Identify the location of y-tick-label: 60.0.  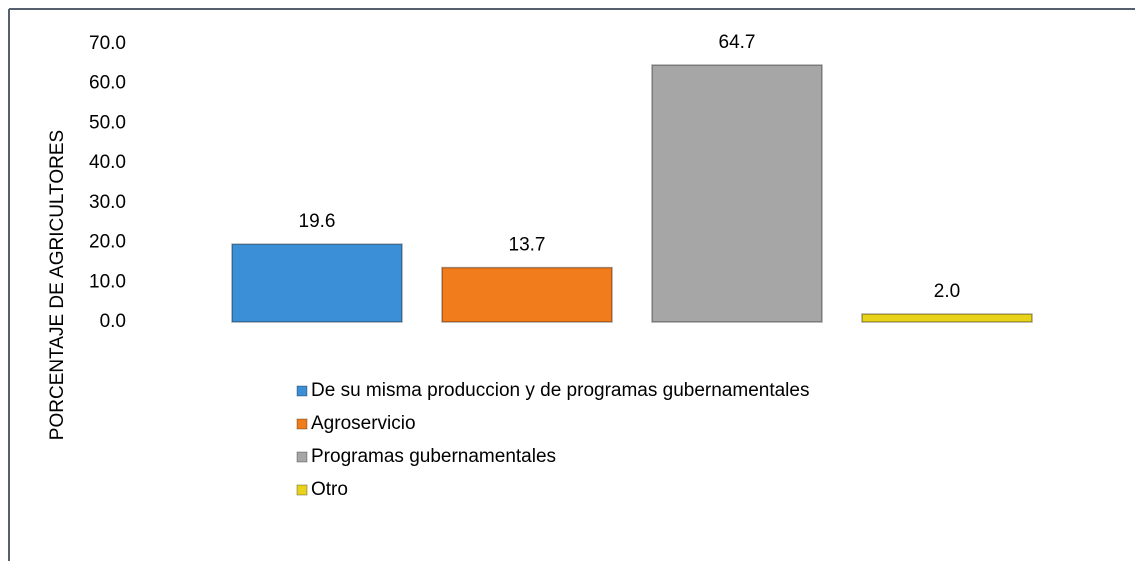
(107, 83).